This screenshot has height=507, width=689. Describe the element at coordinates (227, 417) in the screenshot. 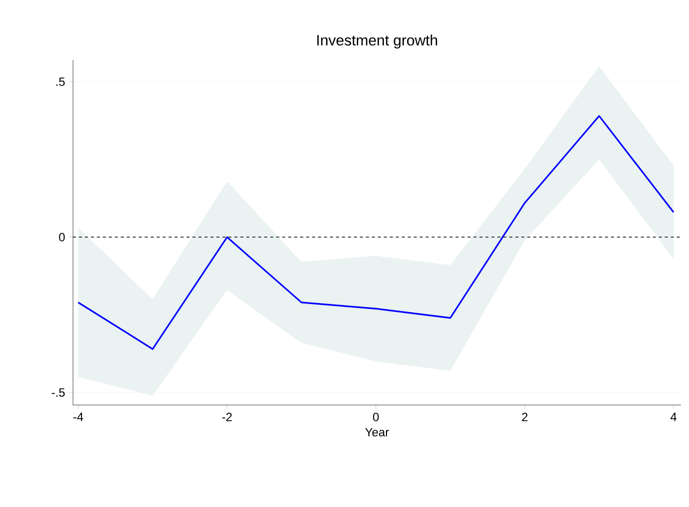

I see `x-tick-label: -2` at that location.